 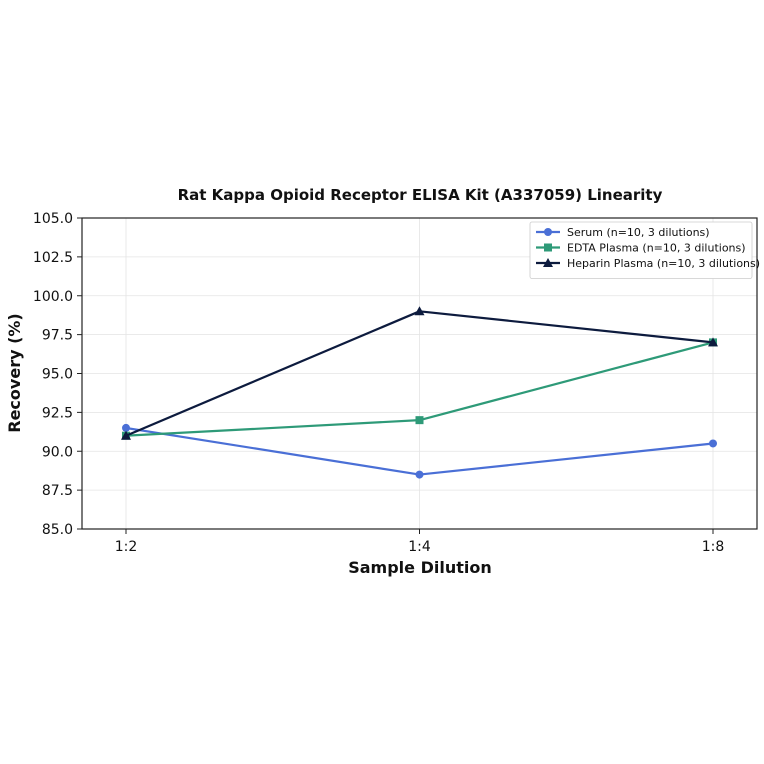 I want to click on x-axis-label: Sample Dilution, so click(x=420, y=567).